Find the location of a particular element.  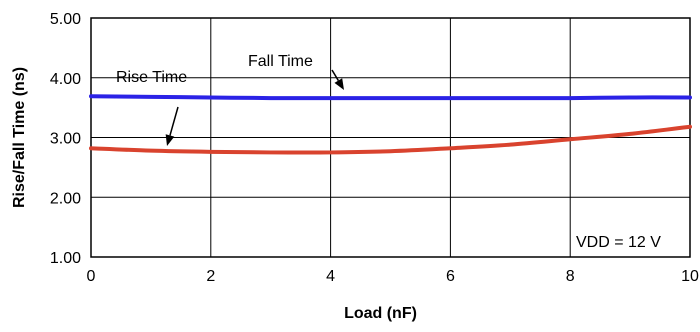

fall-time-annotation: Fall Time is located at coordinates (280, 61).